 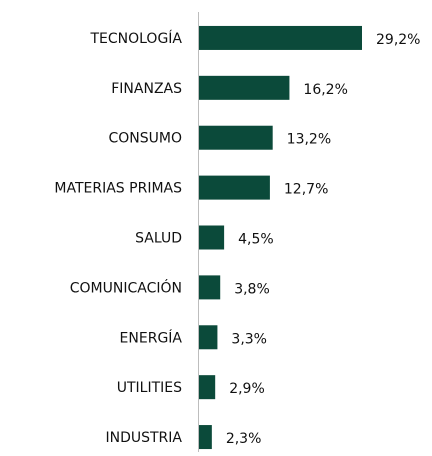 I want to click on category-label: SALUD, so click(x=158, y=239).